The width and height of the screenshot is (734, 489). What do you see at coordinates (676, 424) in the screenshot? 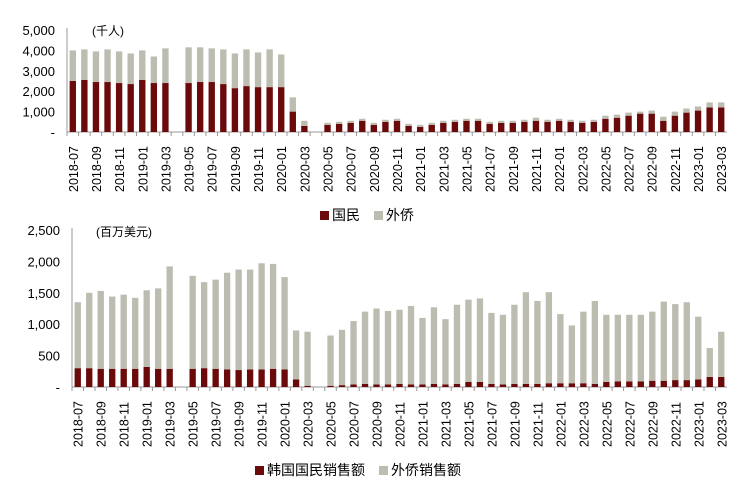
I see `x-tick-label: 2022-11` at bounding box center [676, 424].